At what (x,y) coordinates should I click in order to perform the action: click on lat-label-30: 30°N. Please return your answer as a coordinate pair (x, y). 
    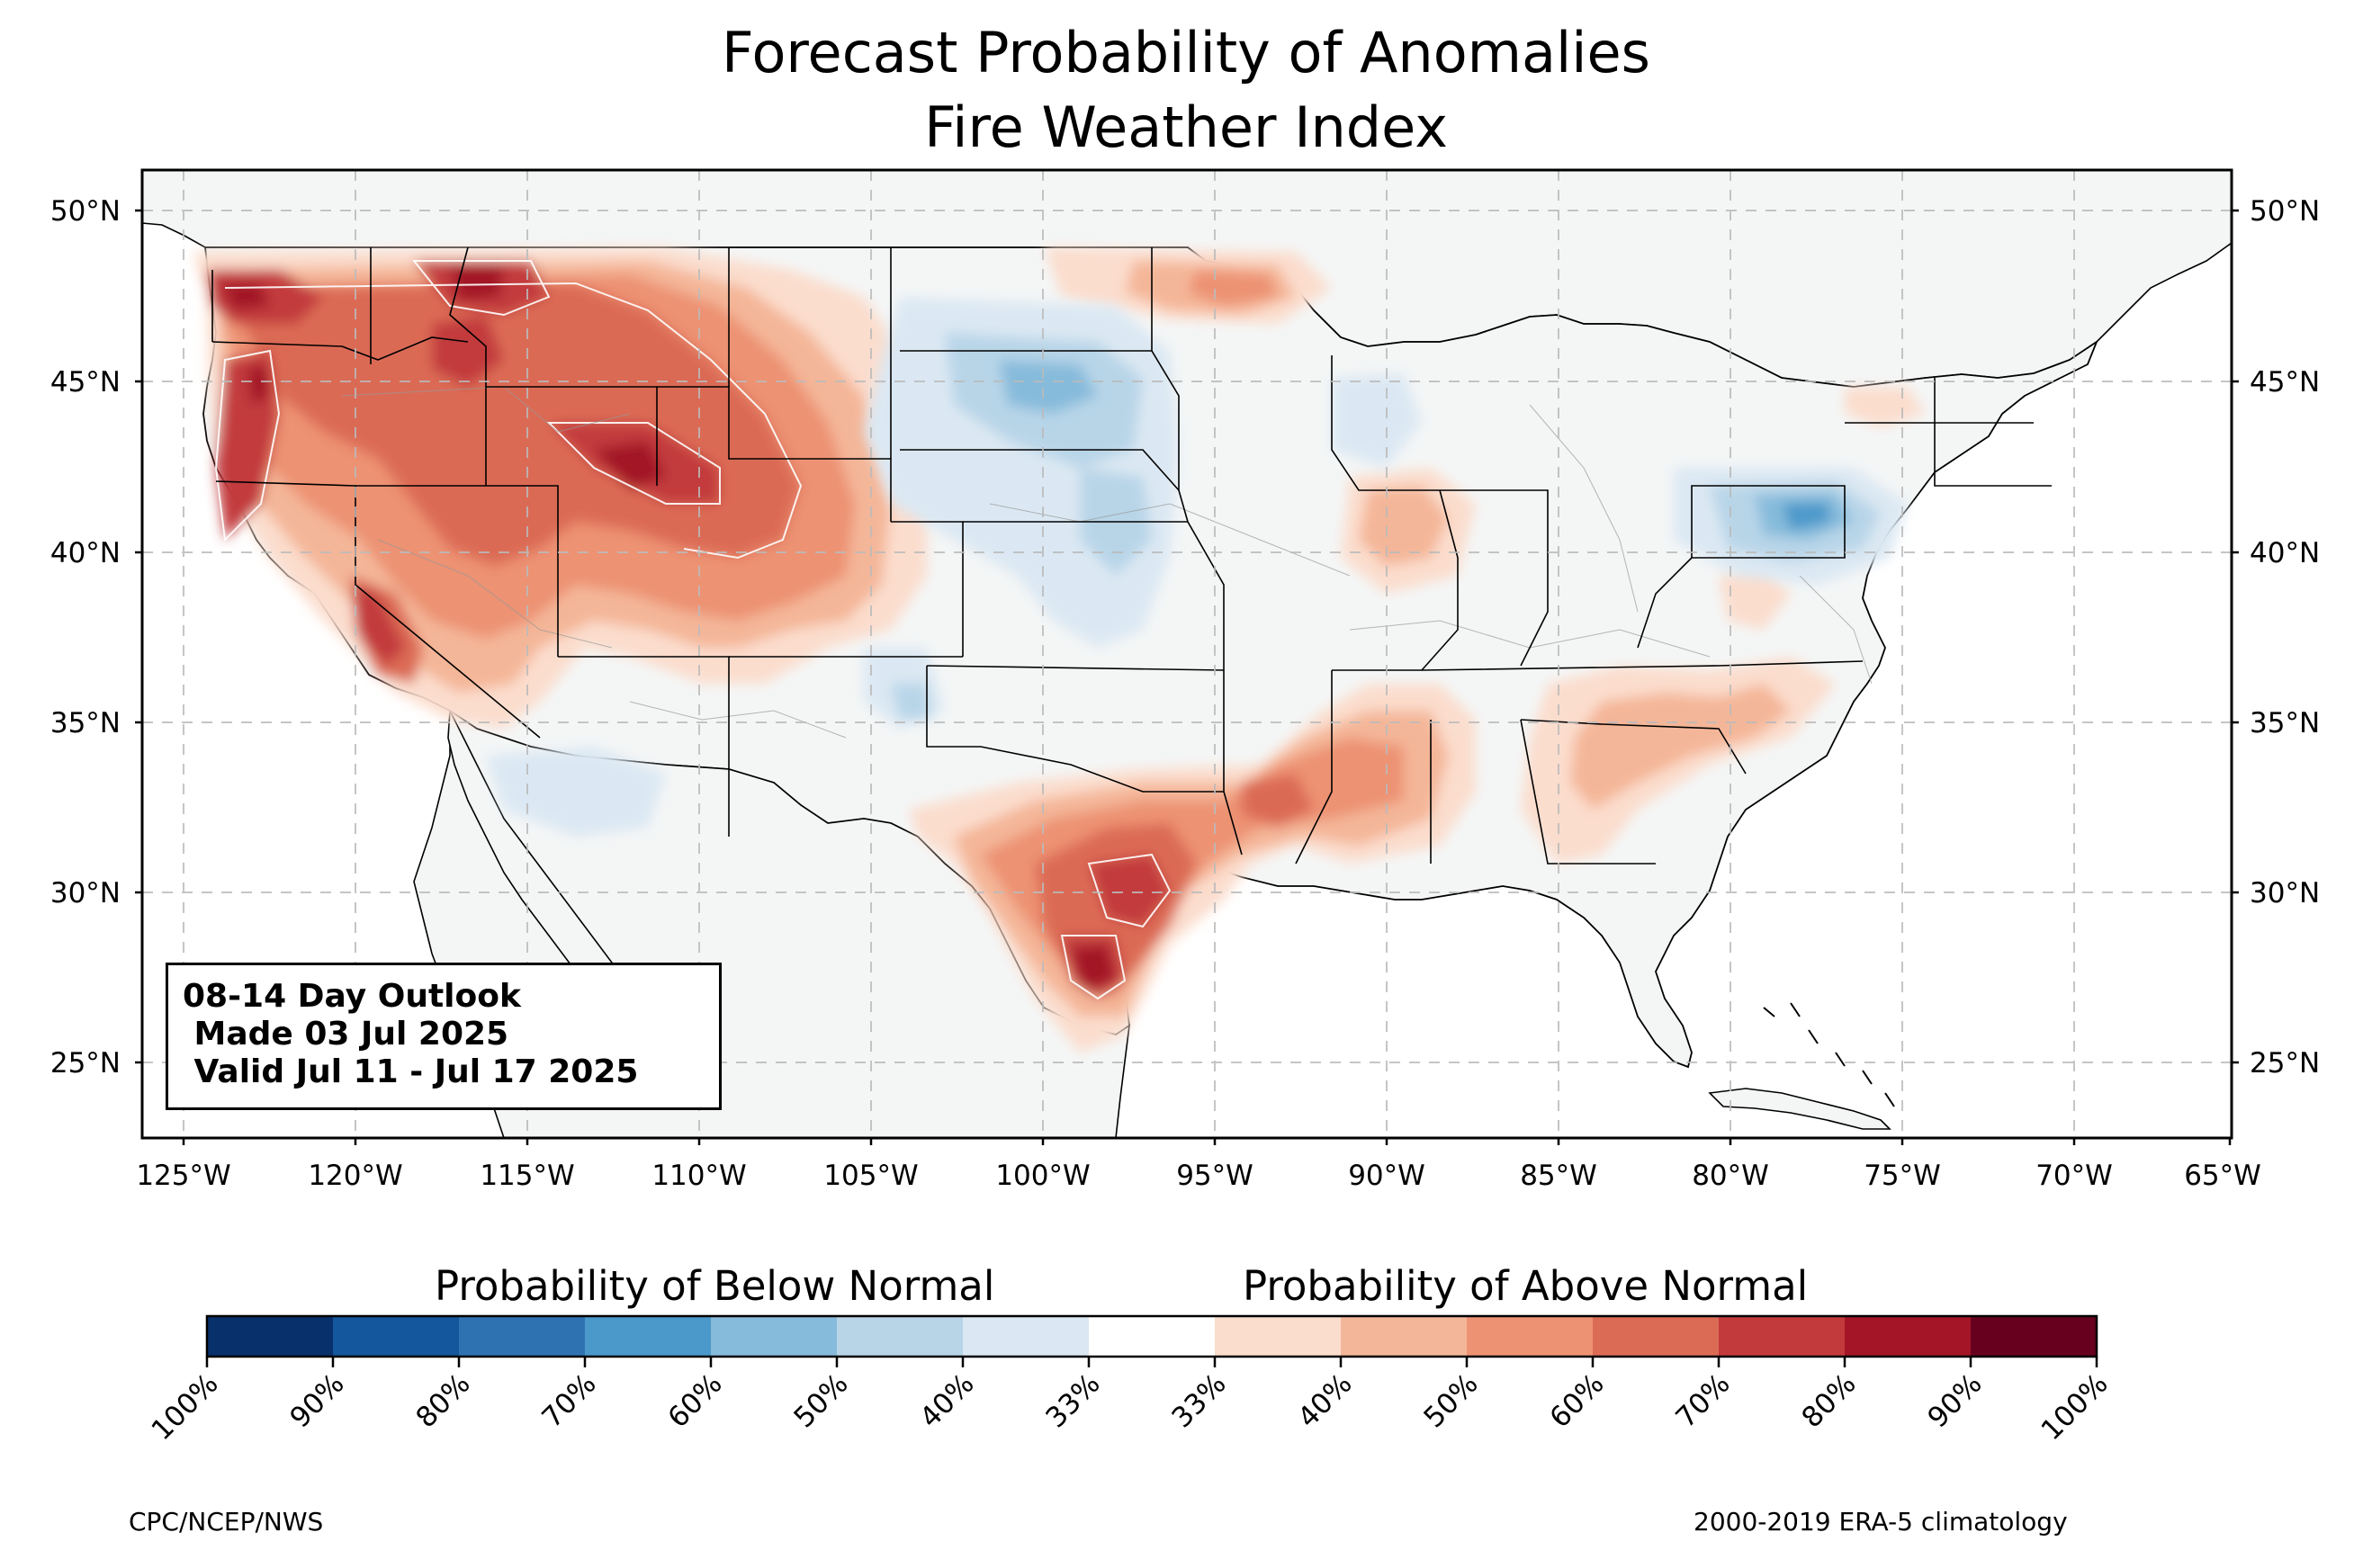
    Looking at the image, I should click on (86, 893).